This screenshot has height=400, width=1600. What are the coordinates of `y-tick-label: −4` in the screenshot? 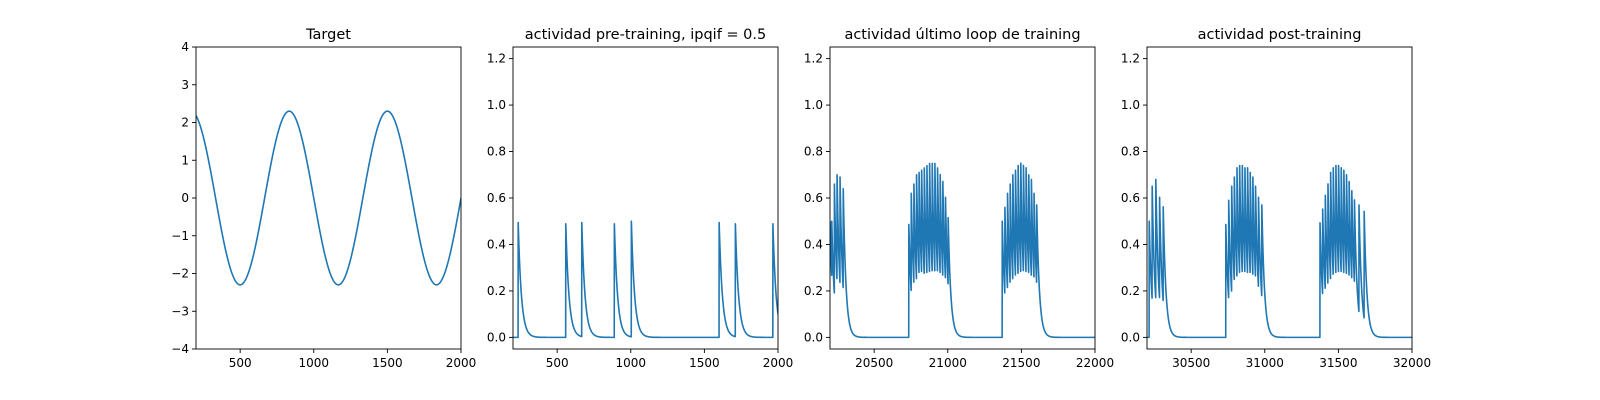 It's located at (180, 349).